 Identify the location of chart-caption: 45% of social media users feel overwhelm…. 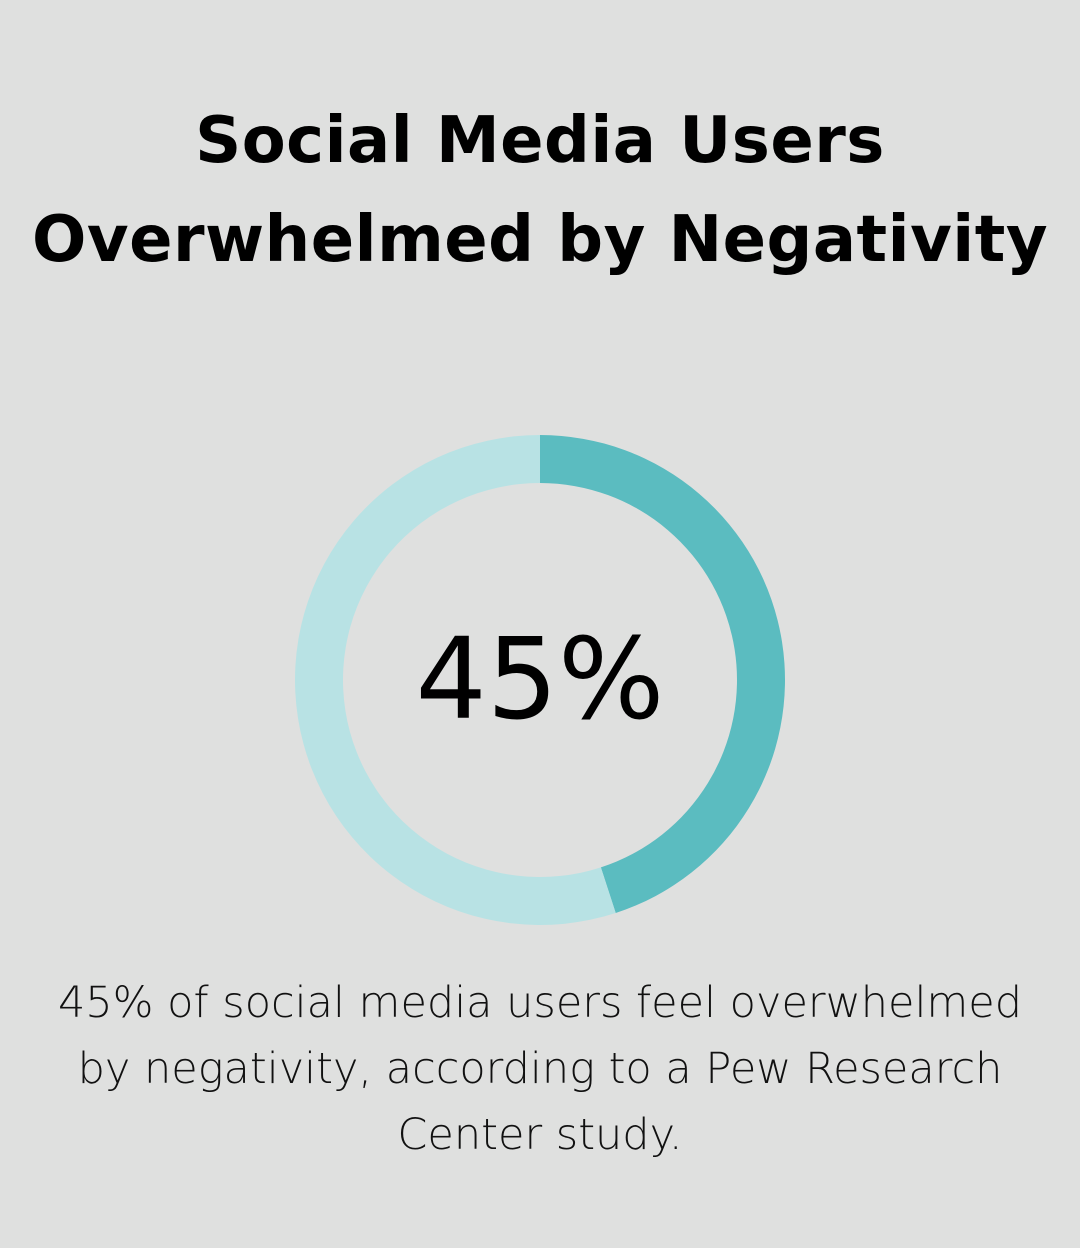
(540, 1069).